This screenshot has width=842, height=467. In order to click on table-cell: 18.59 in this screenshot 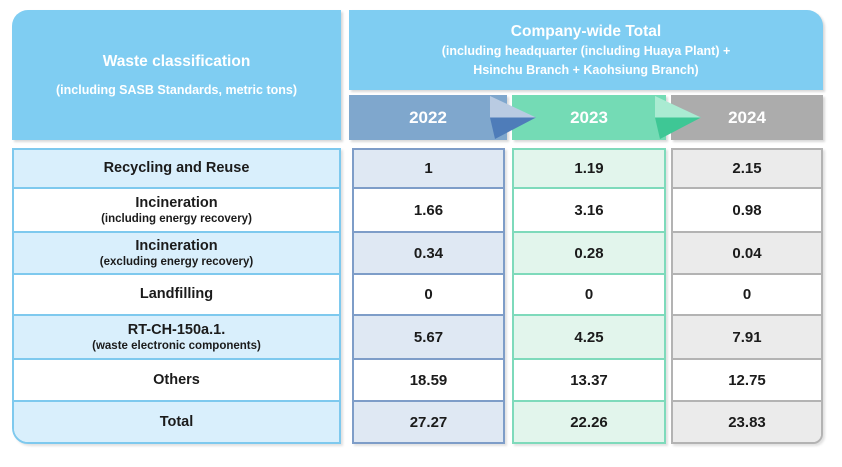, I will do `click(428, 379)`.